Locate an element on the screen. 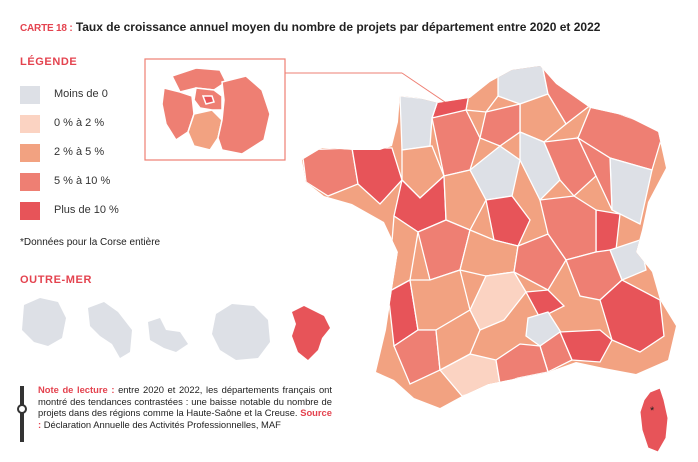 The width and height of the screenshot is (698, 462). note-bar is located at coordinates (22, 414).